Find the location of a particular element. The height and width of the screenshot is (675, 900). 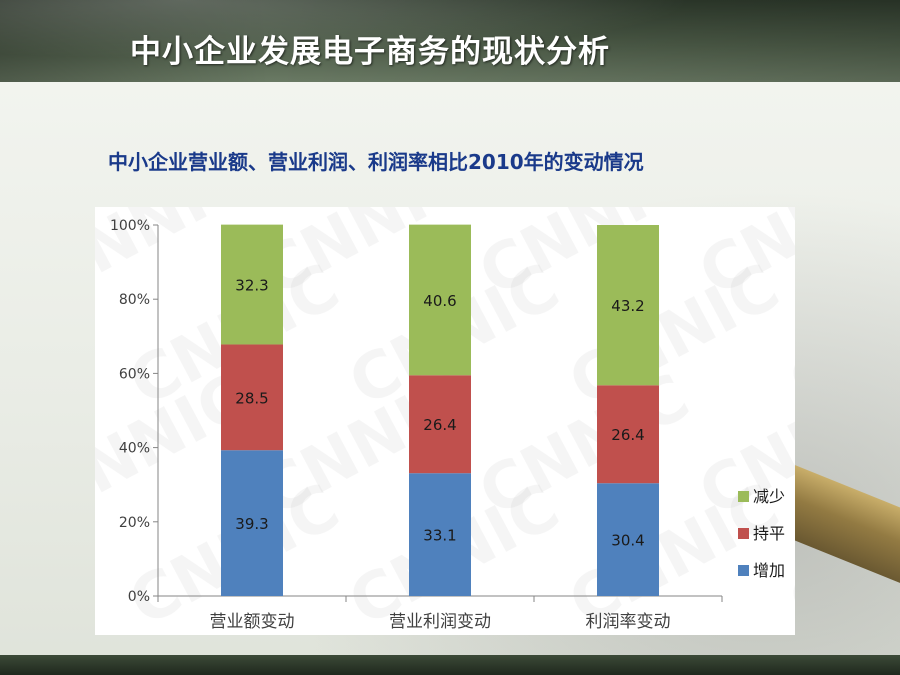

header-band: 中小企业发展电子商务的现状分析 is located at coordinates (450, 41).